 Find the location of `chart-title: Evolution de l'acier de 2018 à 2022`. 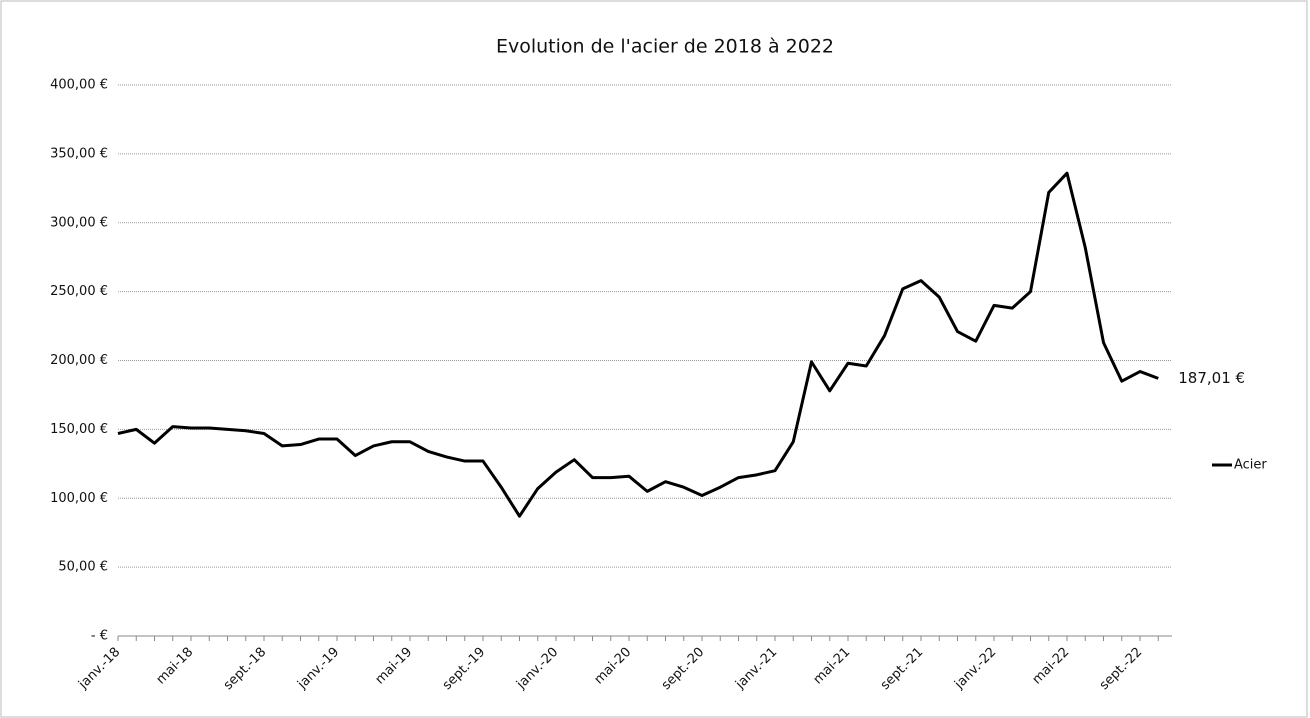

chart-title: Evolution de l'acier de 2018 à 2022 is located at coordinates (665, 47).